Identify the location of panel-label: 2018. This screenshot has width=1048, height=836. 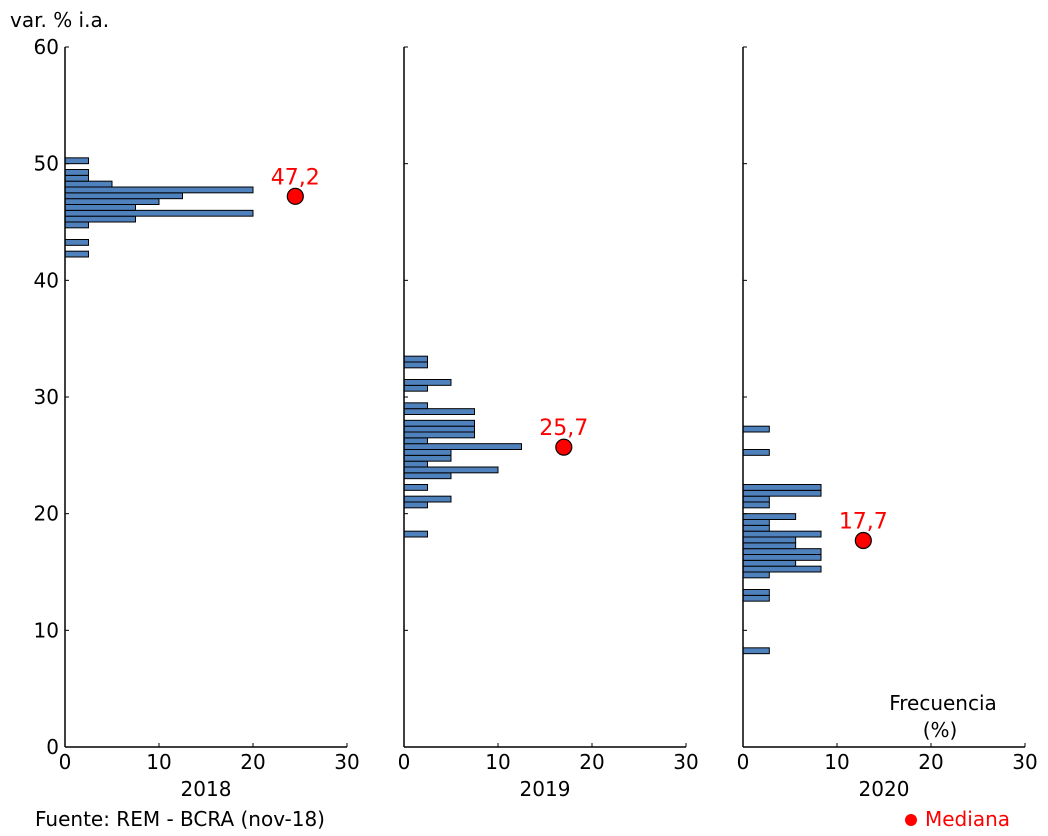
(206, 789).